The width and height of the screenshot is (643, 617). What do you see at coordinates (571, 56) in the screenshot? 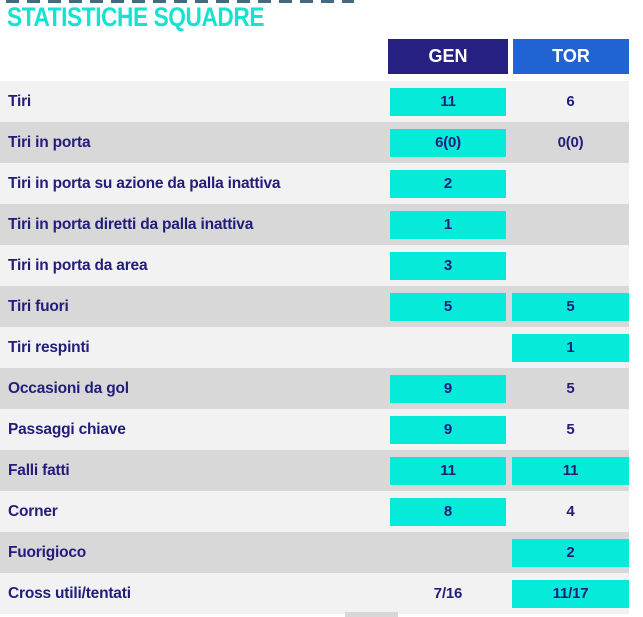
I see `column-header-tor: TOR` at bounding box center [571, 56].